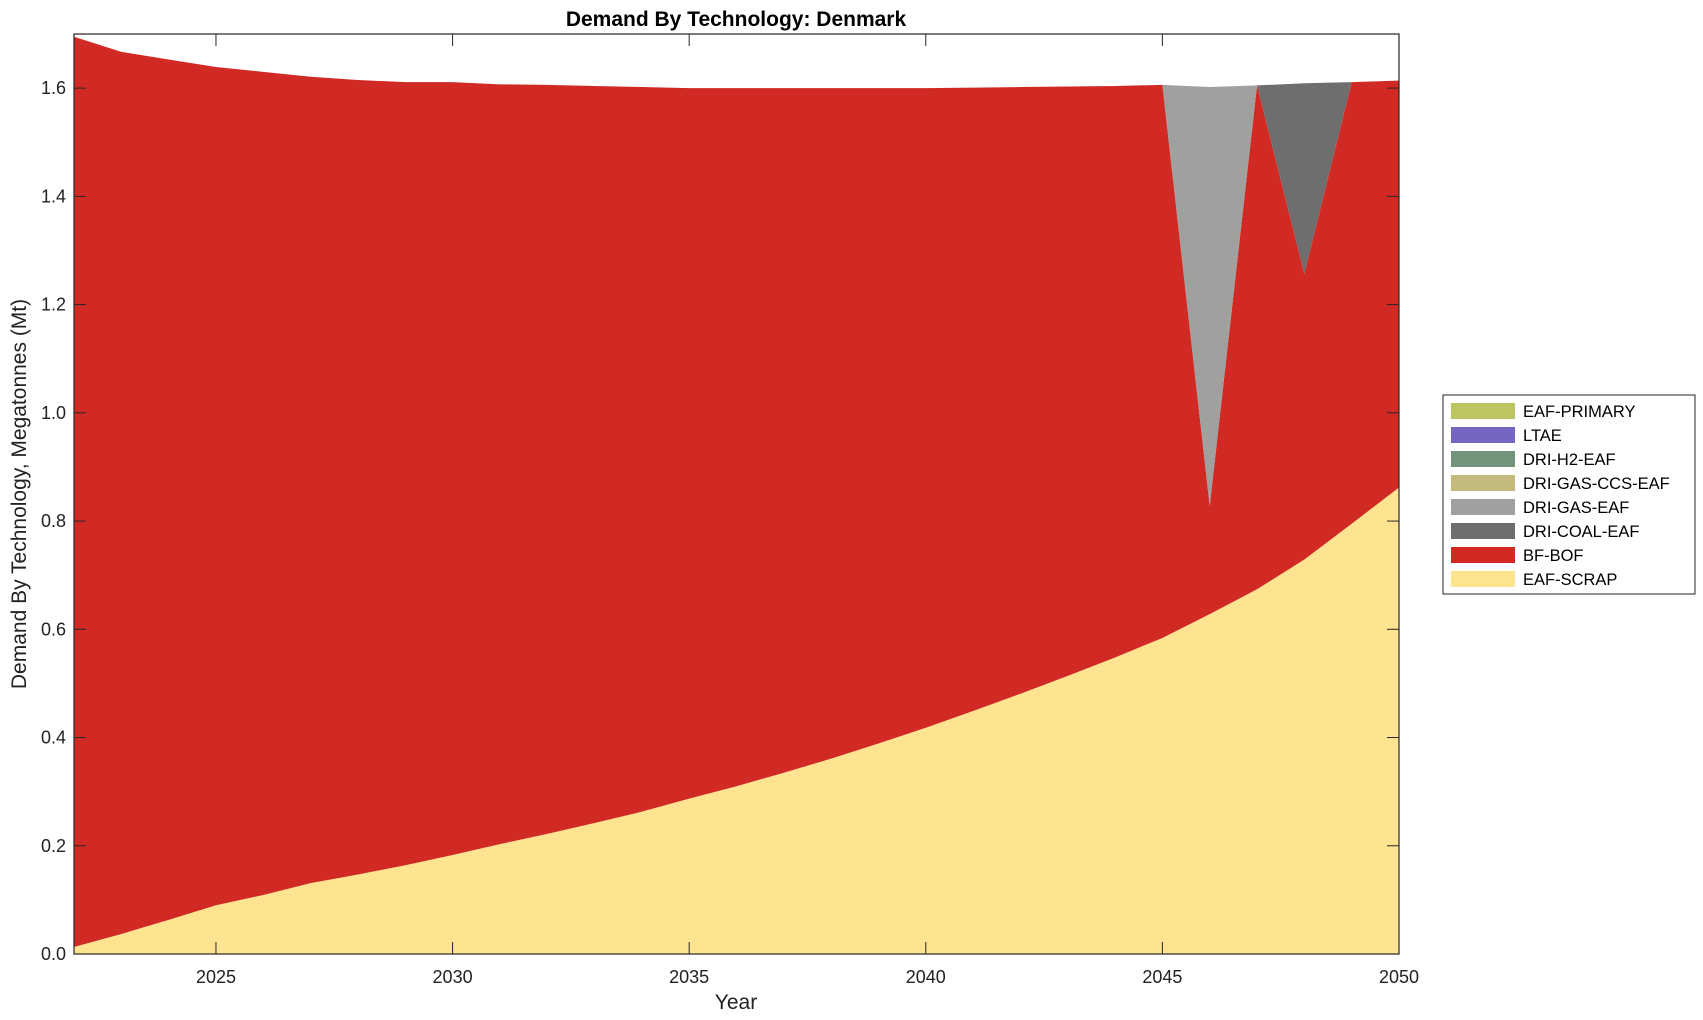  What do you see at coordinates (216, 977) in the screenshot?
I see `x-tick-label: 2025` at bounding box center [216, 977].